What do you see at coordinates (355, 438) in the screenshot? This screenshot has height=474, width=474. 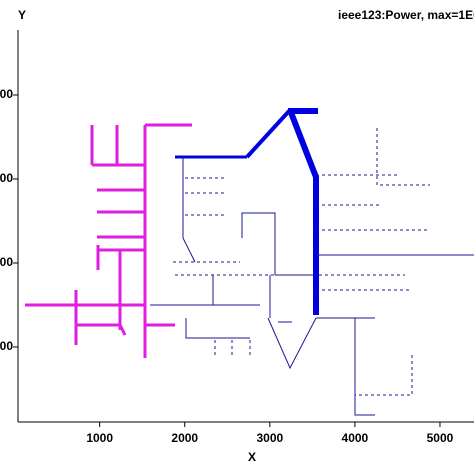 I see `x-tick-label: 4000` at bounding box center [355, 438].